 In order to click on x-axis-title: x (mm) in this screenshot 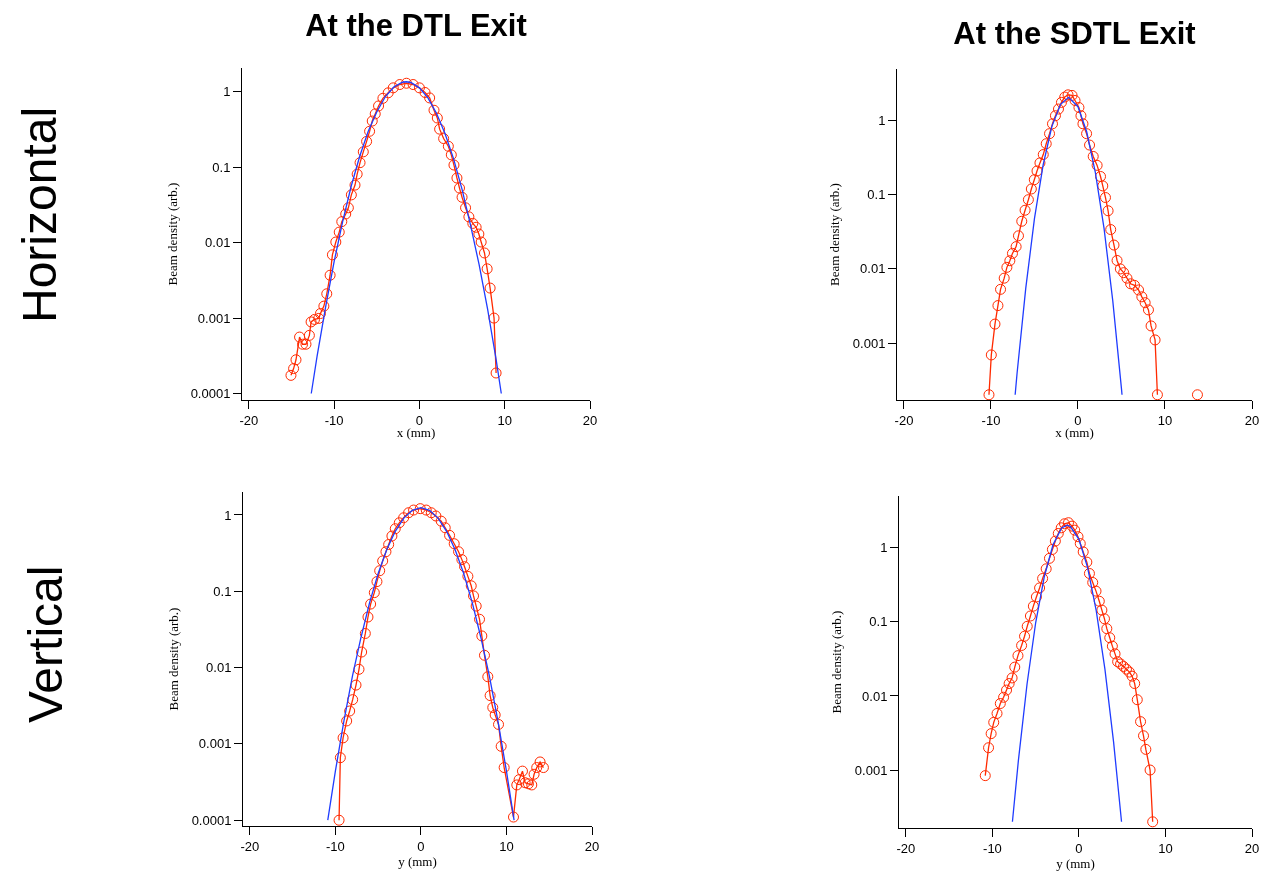, I will do `click(416, 432)`.